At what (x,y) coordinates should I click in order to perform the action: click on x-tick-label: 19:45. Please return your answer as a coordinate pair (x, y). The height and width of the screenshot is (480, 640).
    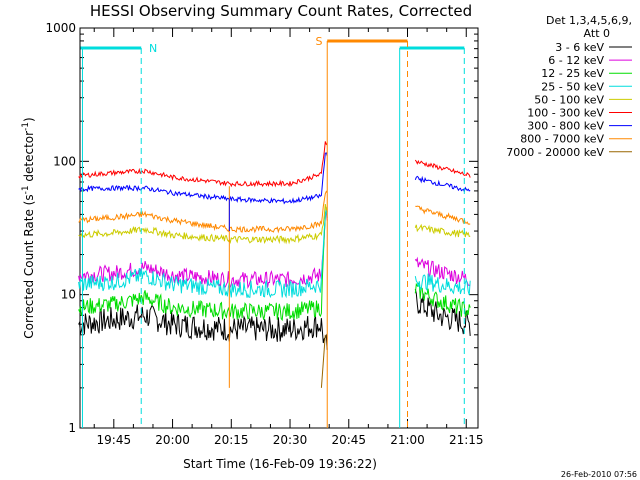
    Looking at the image, I should click on (114, 440).